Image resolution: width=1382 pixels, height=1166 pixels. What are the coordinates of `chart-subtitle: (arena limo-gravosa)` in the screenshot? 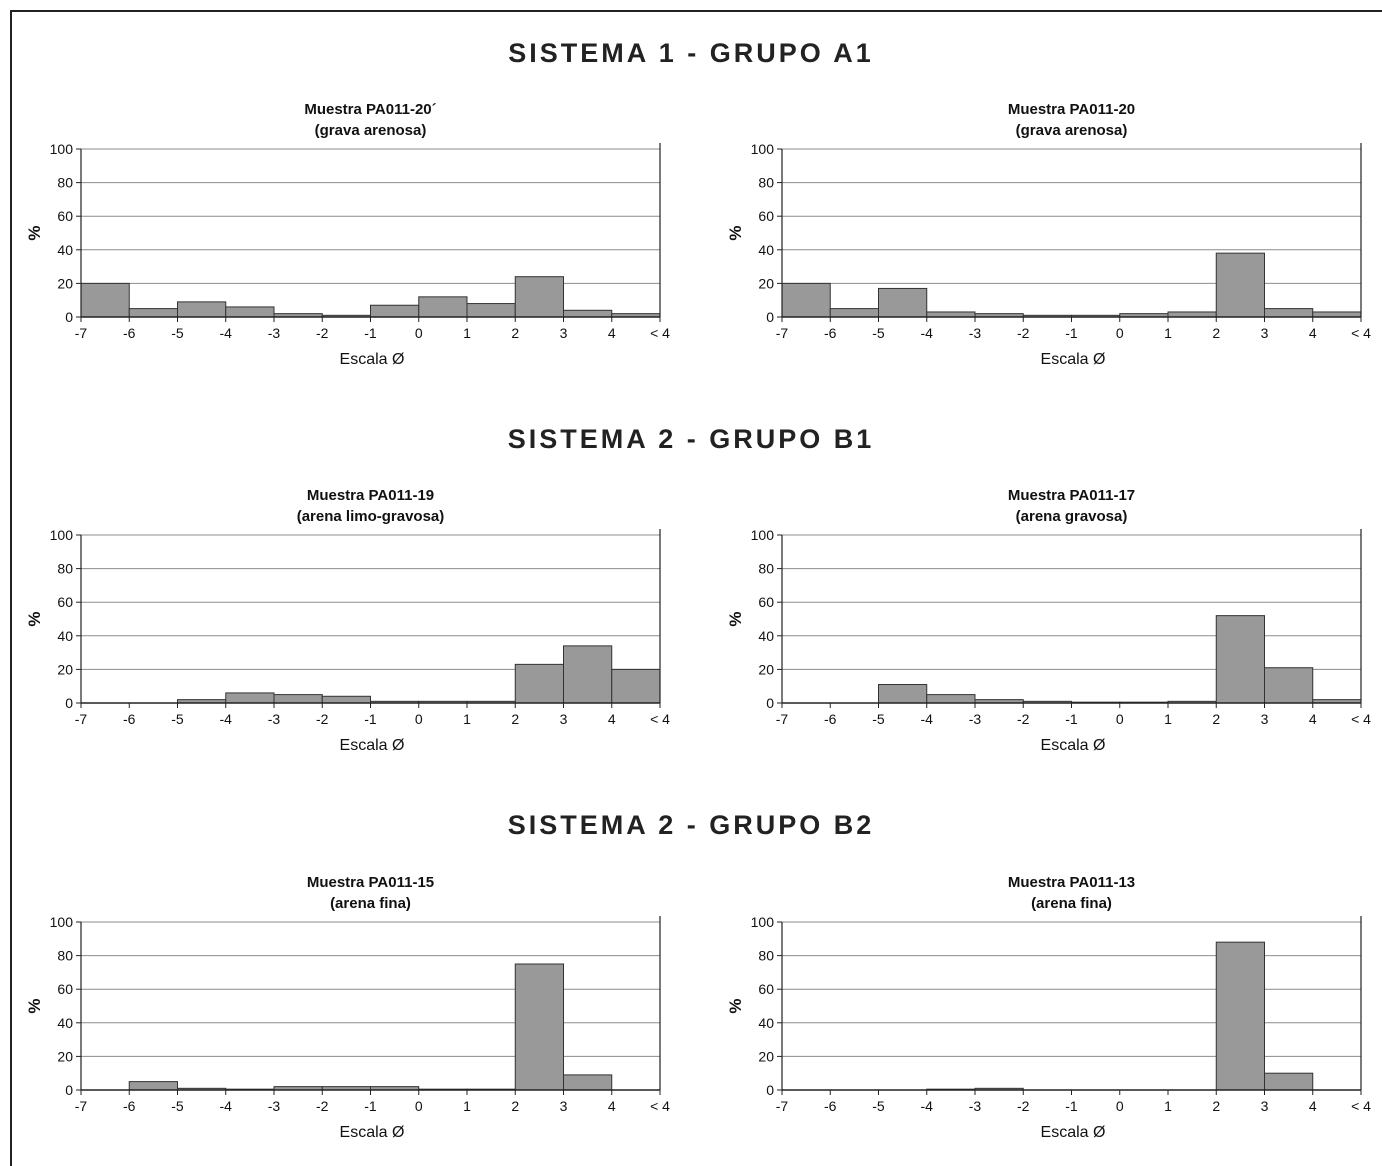 It's located at (371, 516).